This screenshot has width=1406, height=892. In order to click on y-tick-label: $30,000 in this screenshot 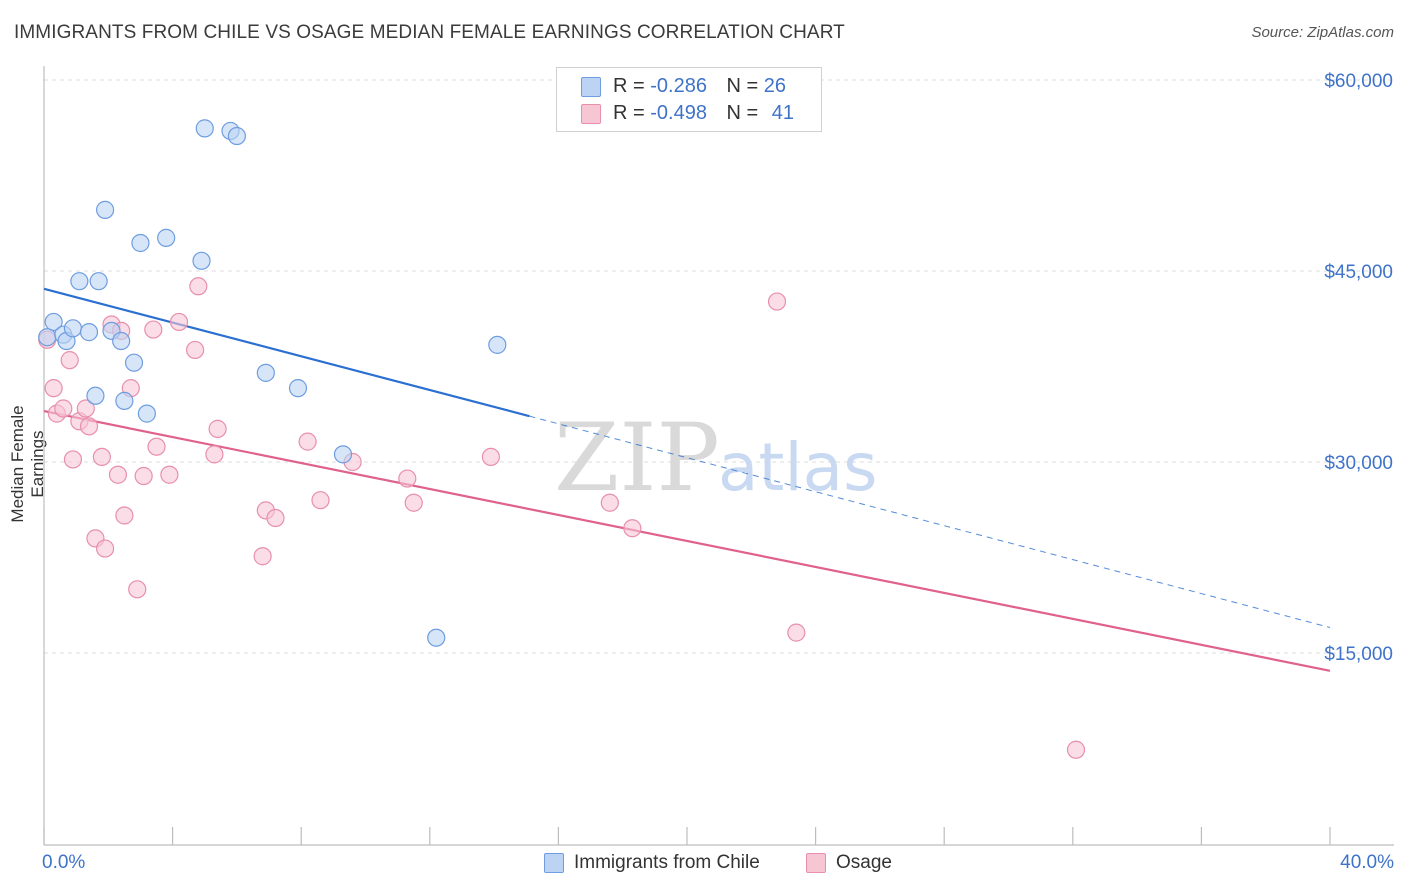, I will do `click(1358, 463)`.